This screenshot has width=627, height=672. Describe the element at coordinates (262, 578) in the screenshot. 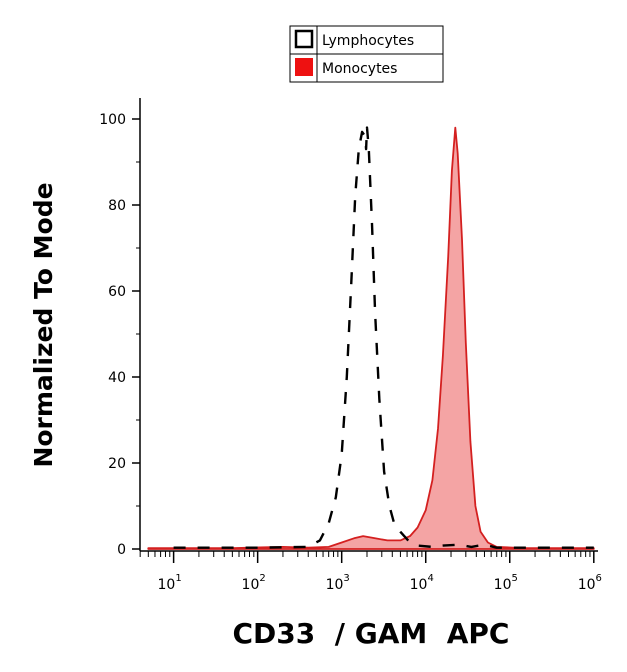

I see `x-tick-exponent: 2` at that location.